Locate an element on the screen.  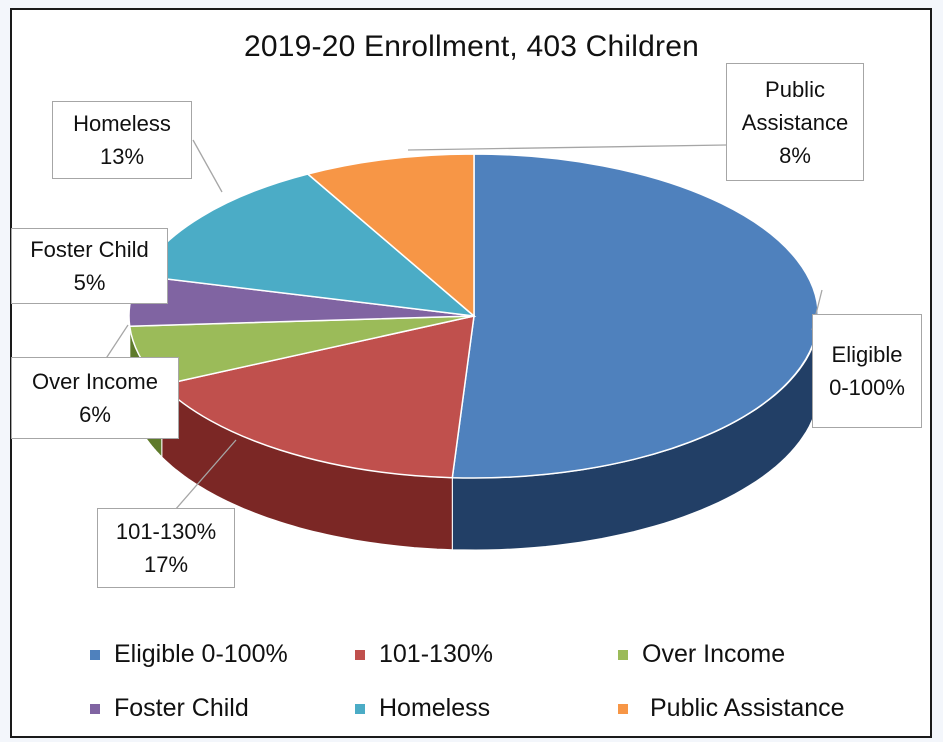
callout-eligible-line1: Eligible is located at coordinates (867, 354).